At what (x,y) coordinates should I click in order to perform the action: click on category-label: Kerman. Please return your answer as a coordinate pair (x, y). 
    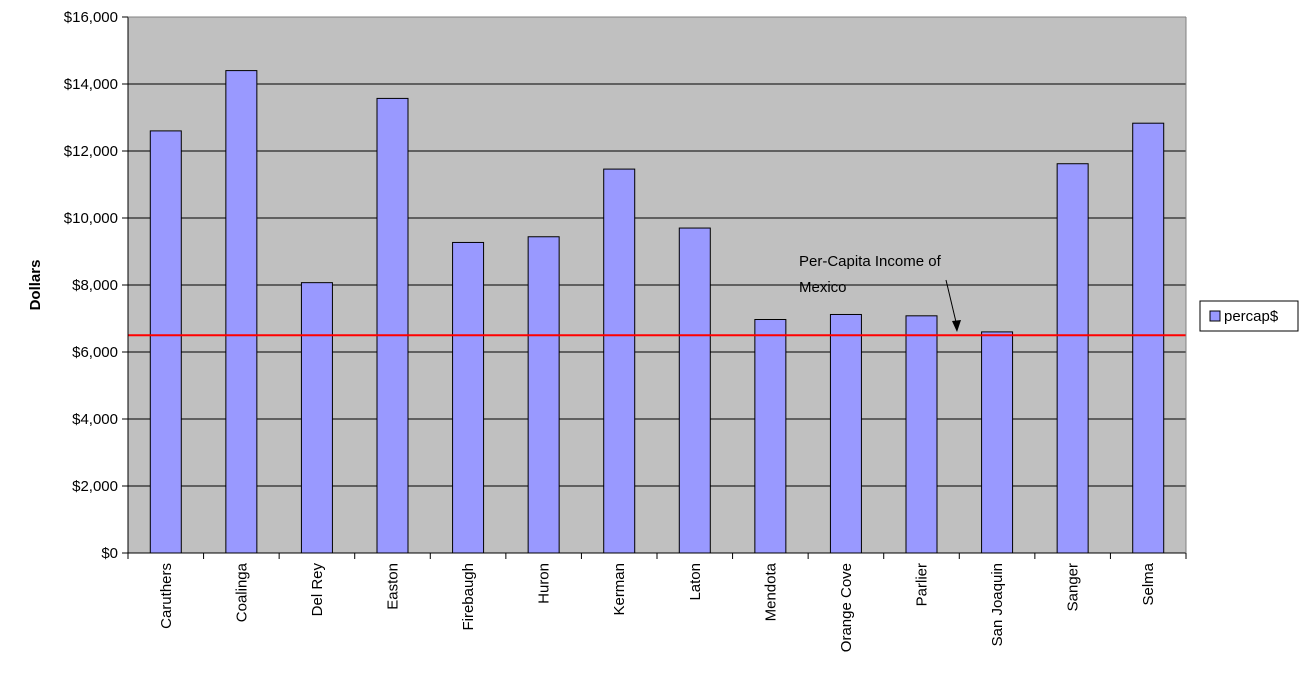
    Looking at the image, I should click on (619, 589).